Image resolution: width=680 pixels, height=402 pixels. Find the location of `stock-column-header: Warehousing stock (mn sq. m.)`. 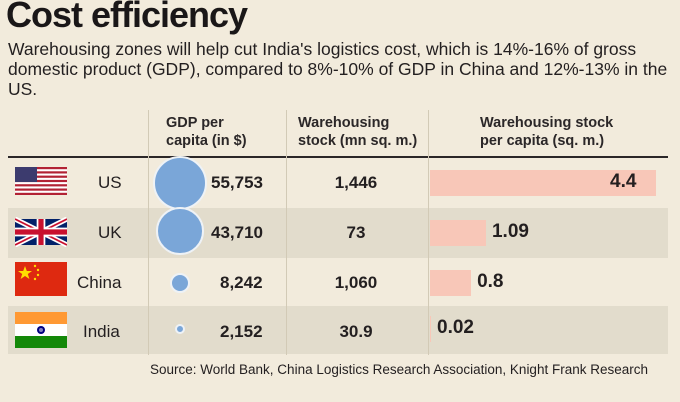

stock-column-header: Warehousing stock (mn sq. m.) is located at coordinates (357, 132).